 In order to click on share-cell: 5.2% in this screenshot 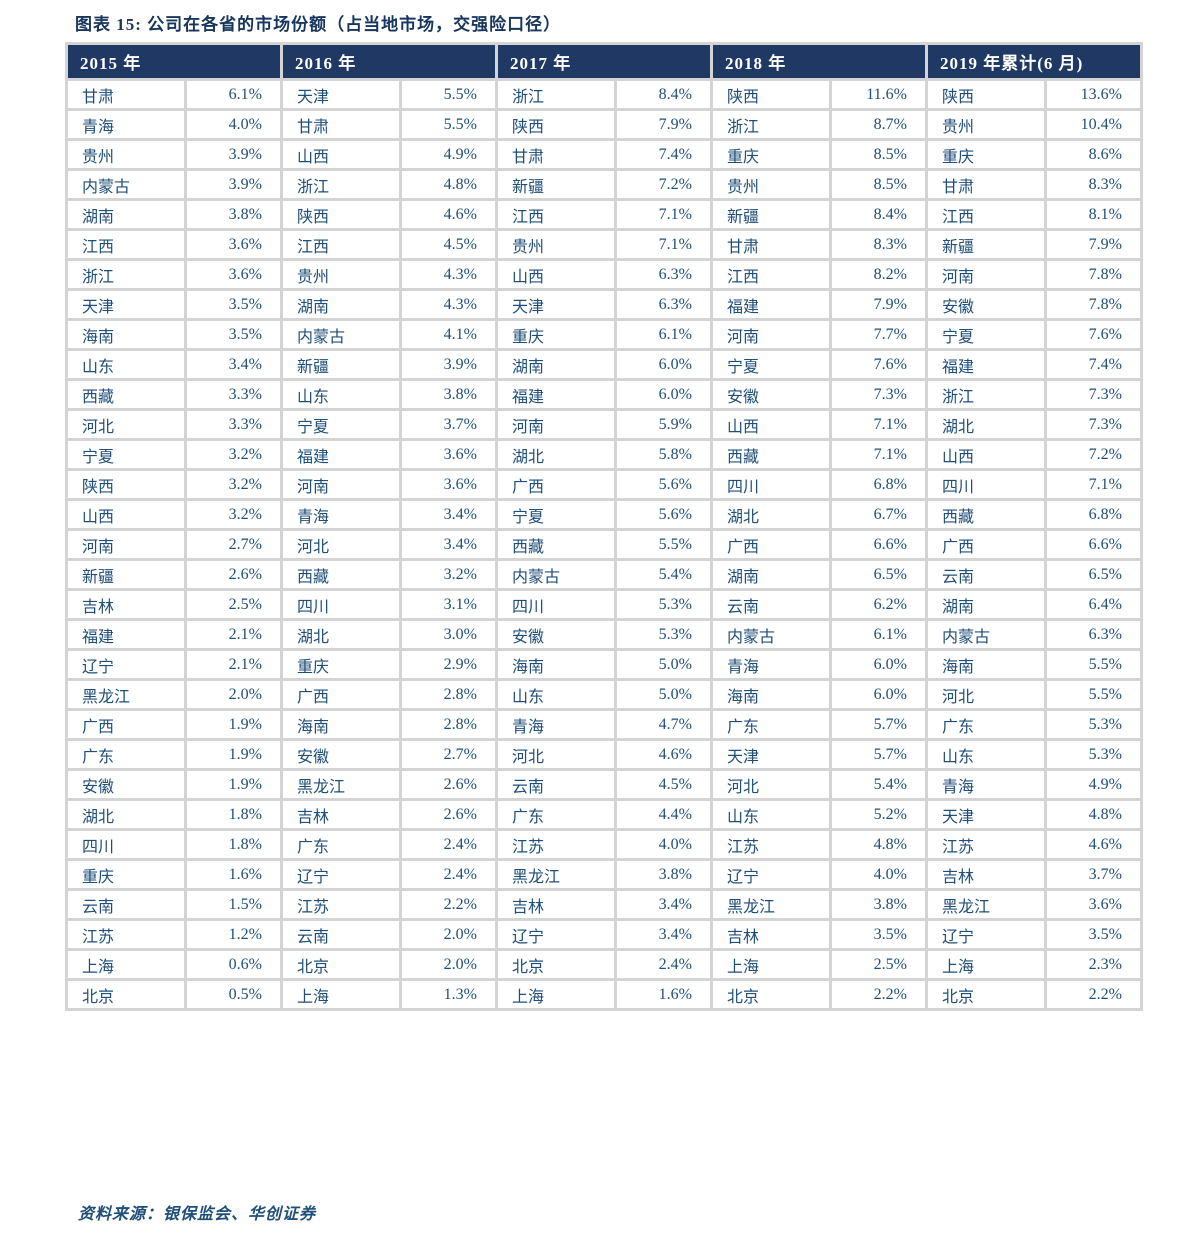, I will do `click(878, 814)`.